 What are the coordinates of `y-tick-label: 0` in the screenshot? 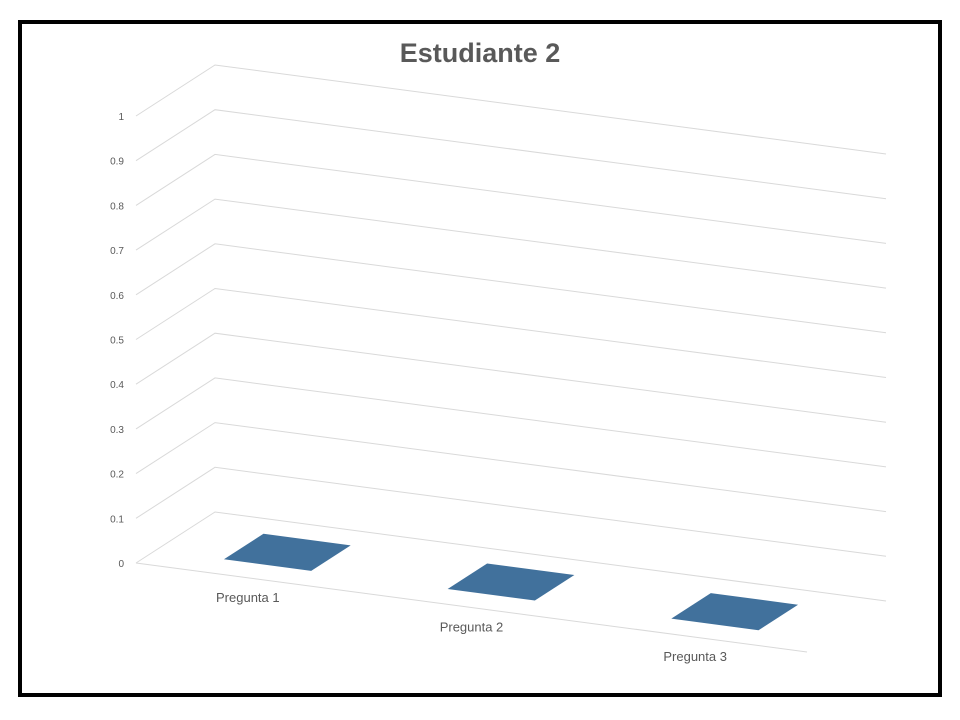 It's located at (121, 564).